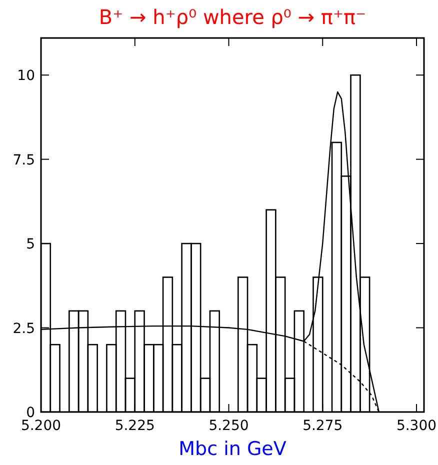  What do you see at coordinates (41, 426) in the screenshot?
I see `x-tick-label: 5.200` at bounding box center [41, 426].